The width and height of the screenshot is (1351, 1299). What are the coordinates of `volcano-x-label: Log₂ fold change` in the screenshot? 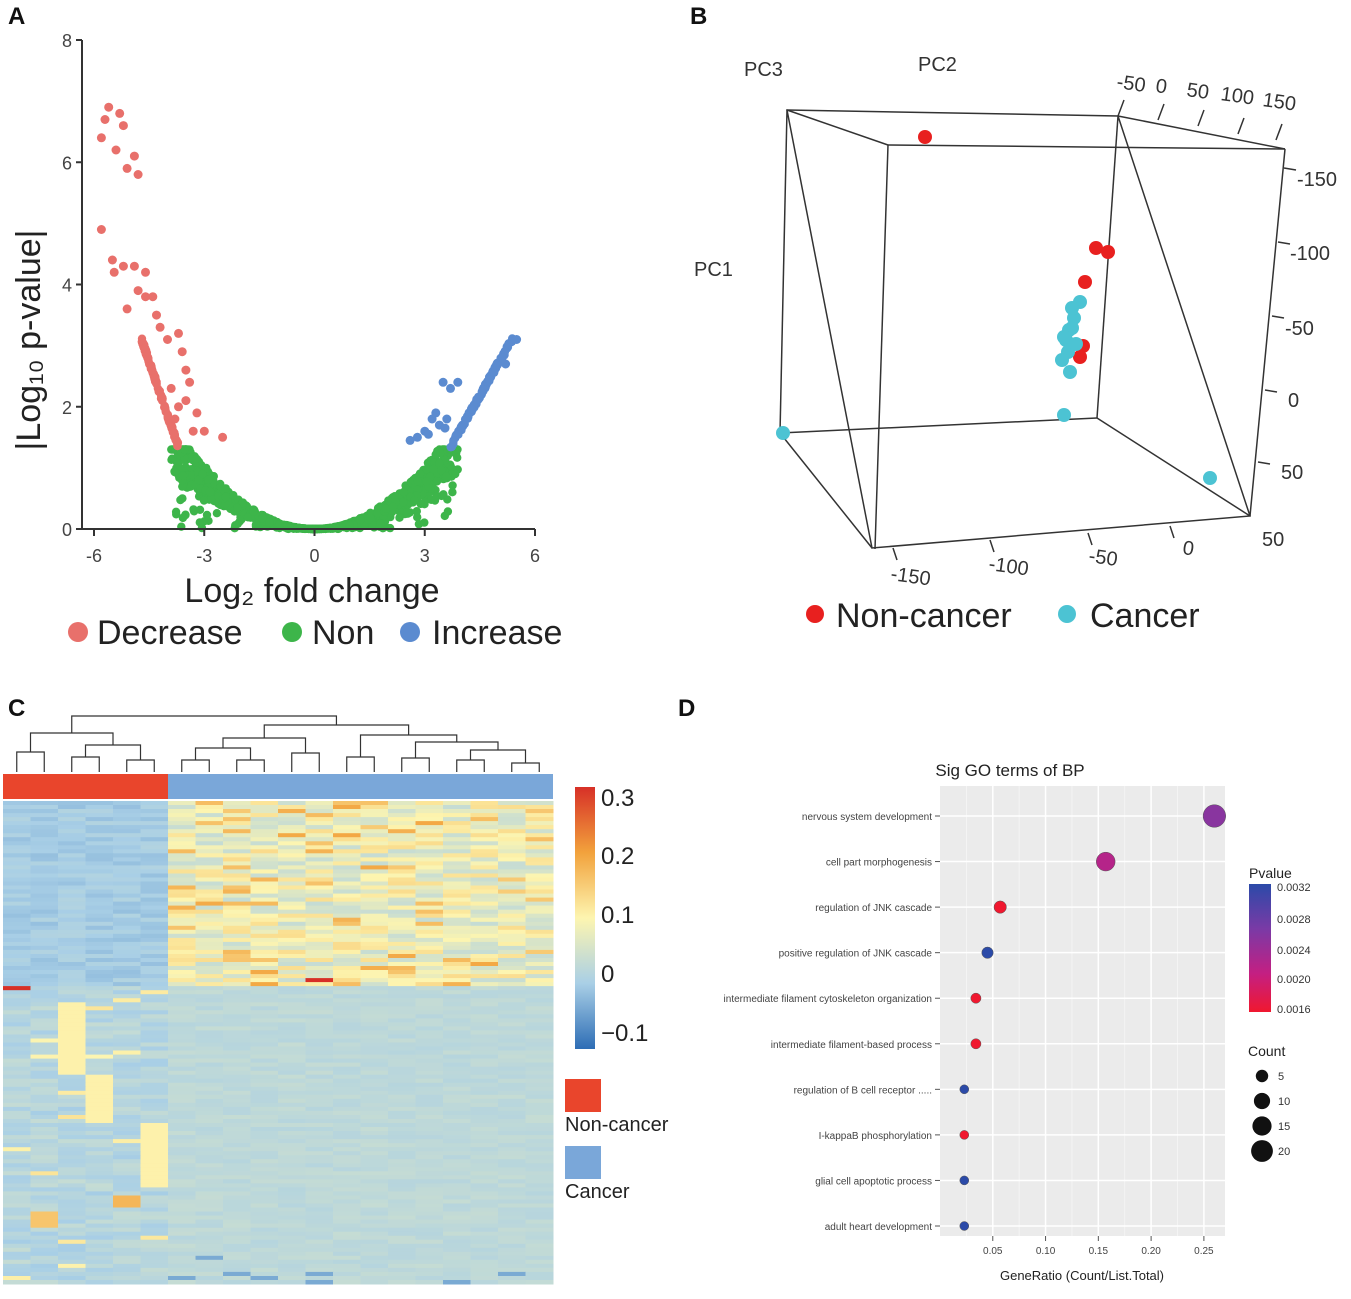 It's located at (311, 591).